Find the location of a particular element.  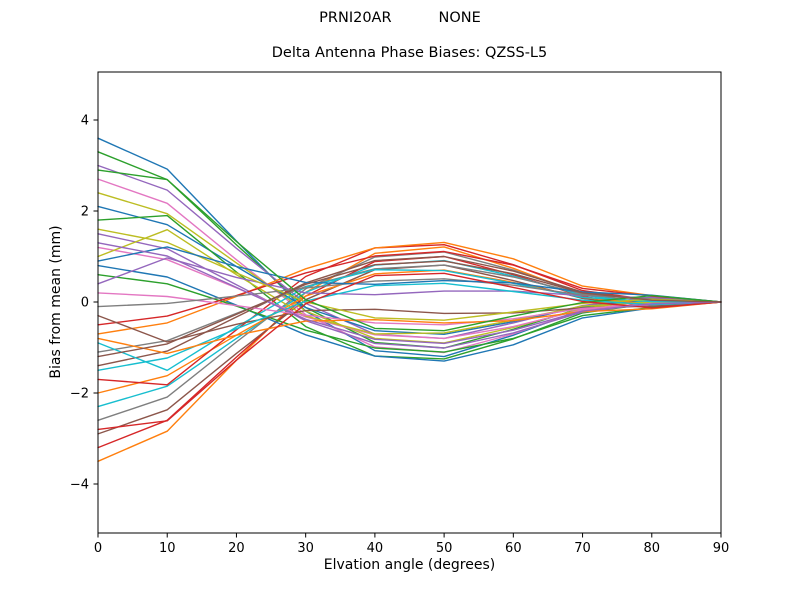

y-tick-label: 0 is located at coordinates (85, 303).